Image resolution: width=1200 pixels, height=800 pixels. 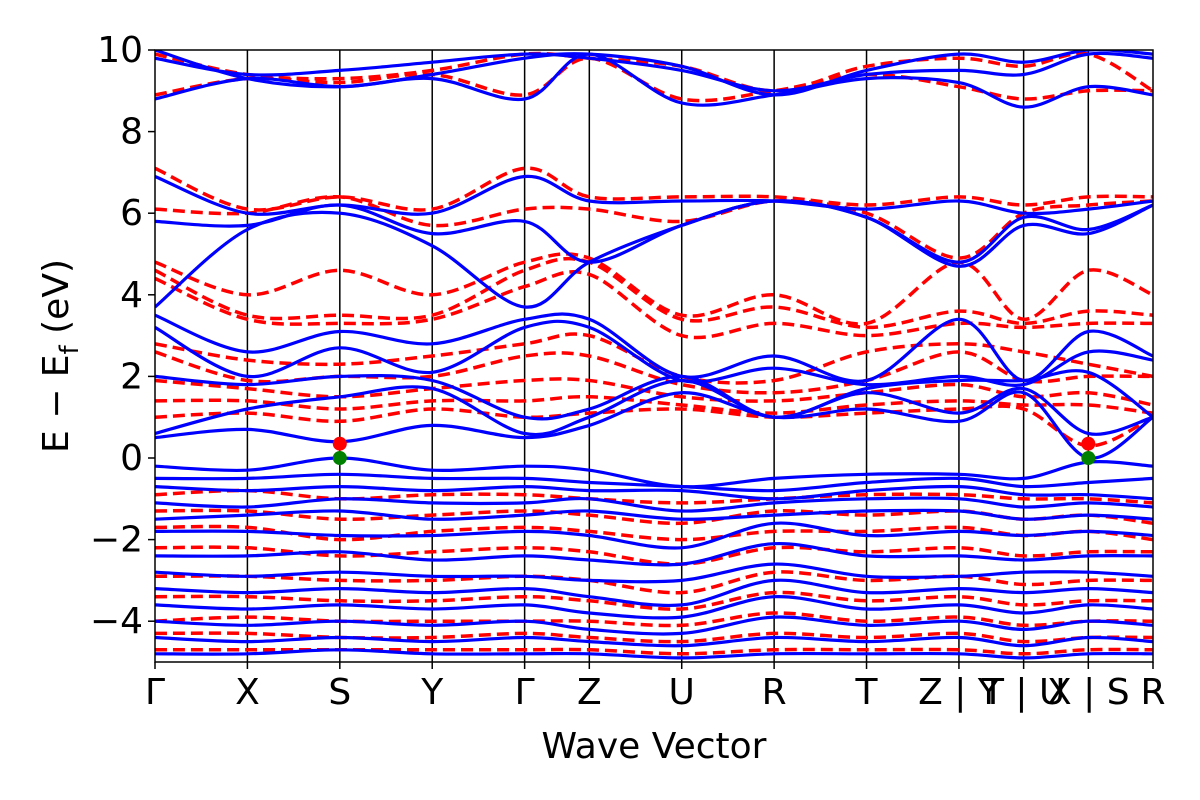 What do you see at coordinates (131, 132) in the screenshot?
I see `y-tick-label-6: 8` at bounding box center [131, 132].